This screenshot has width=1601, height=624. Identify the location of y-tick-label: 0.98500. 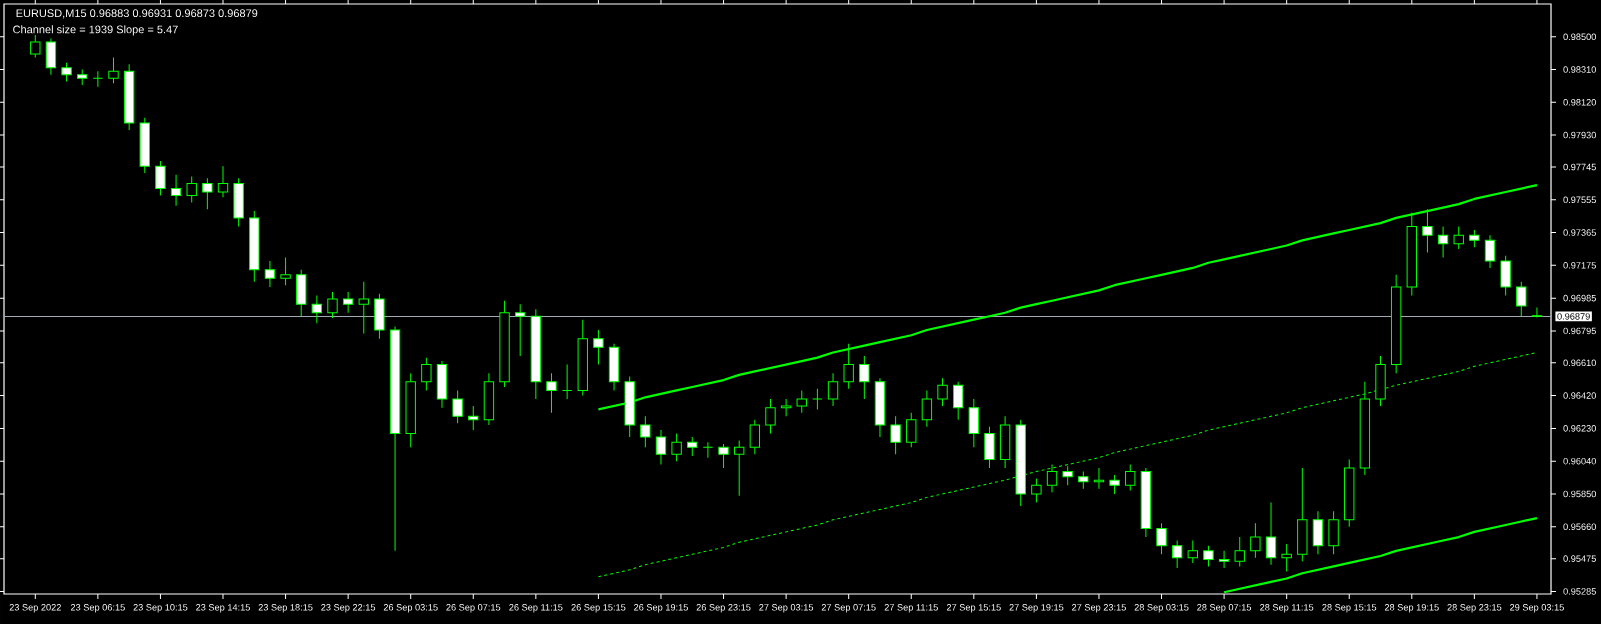
(1579, 37).